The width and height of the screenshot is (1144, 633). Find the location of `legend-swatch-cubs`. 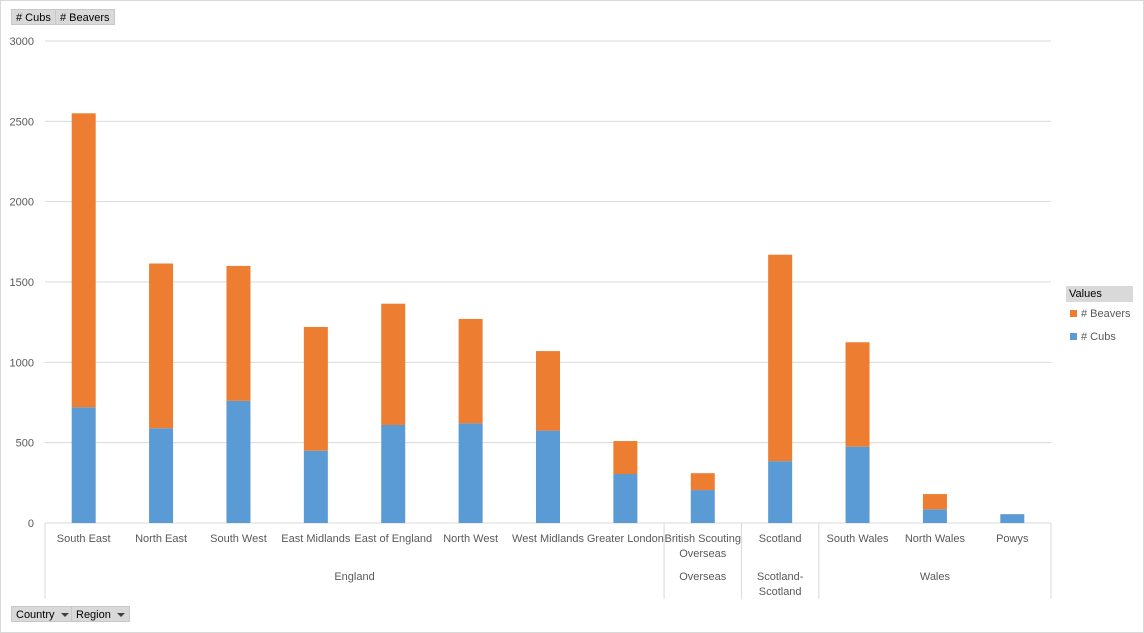

legend-swatch-cubs is located at coordinates (1073, 336).